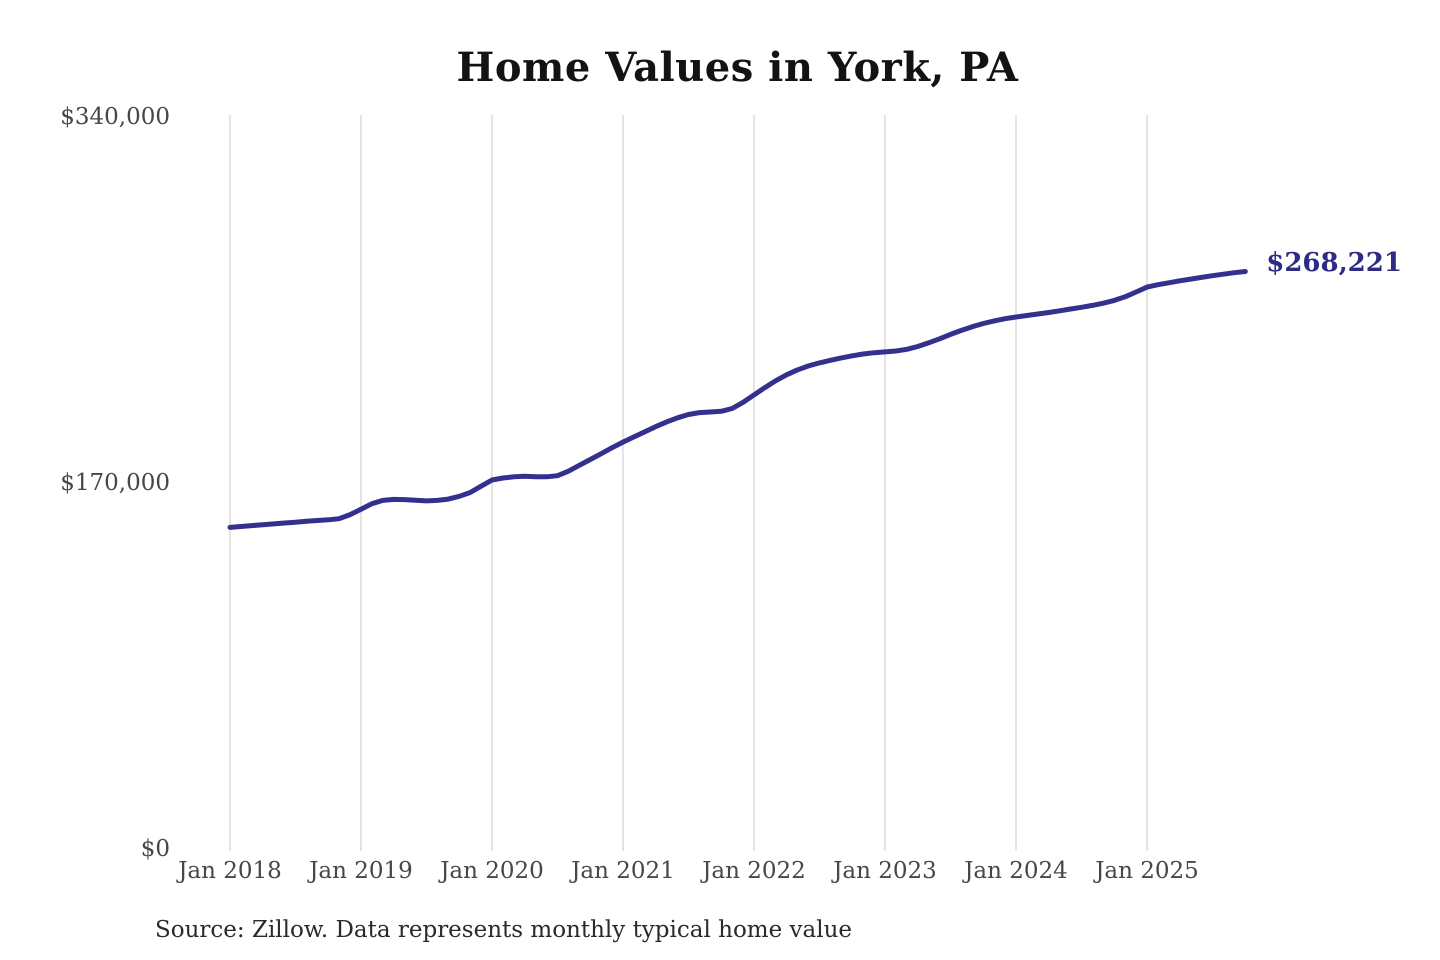 The width and height of the screenshot is (1440, 960). I want to click on x-axis-tick-jan-2019: Jan 2019, so click(361, 871).